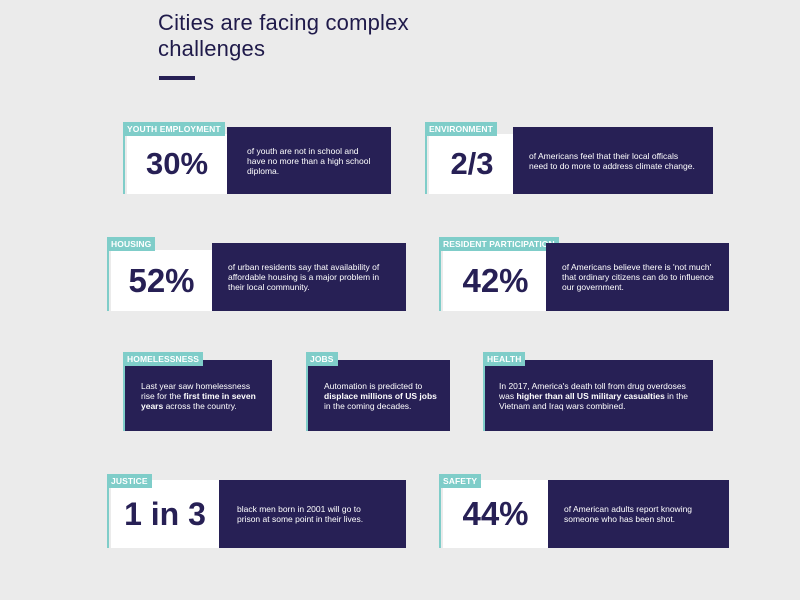 This screenshot has height=600, width=800. I want to click on page-title-line-2: challenges, so click(212, 48).